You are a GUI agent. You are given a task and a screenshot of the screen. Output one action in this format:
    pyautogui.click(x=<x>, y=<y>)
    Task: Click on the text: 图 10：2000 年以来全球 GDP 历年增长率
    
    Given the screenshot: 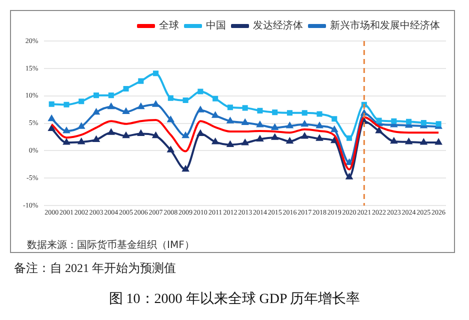 What is the action you would take?
    pyautogui.click(x=235, y=299)
    